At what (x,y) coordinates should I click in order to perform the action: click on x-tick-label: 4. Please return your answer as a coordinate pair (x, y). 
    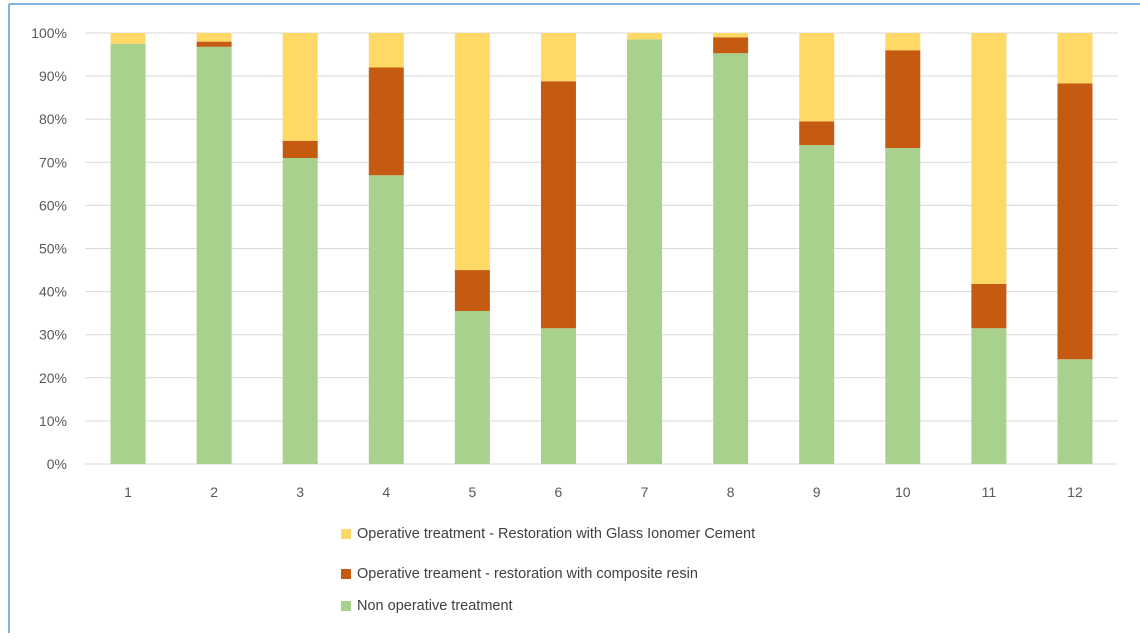
    Looking at the image, I should click on (386, 492).